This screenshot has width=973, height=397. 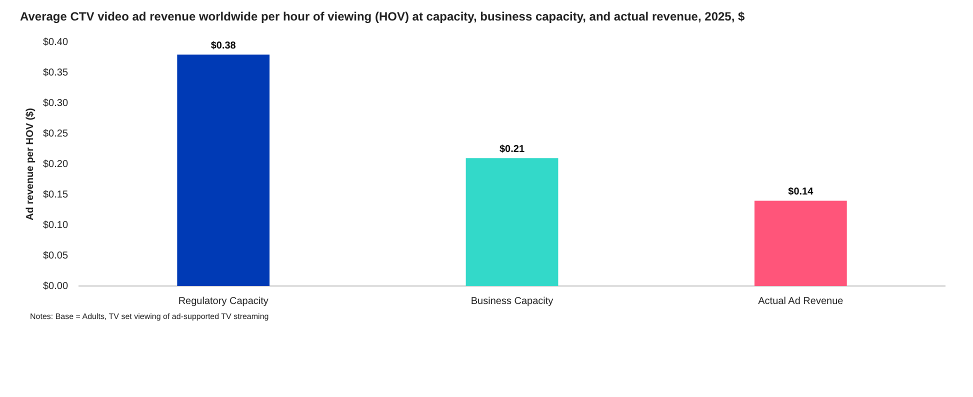 I want to click on y-tick-label: $0.05, so click(x=55, y=256).